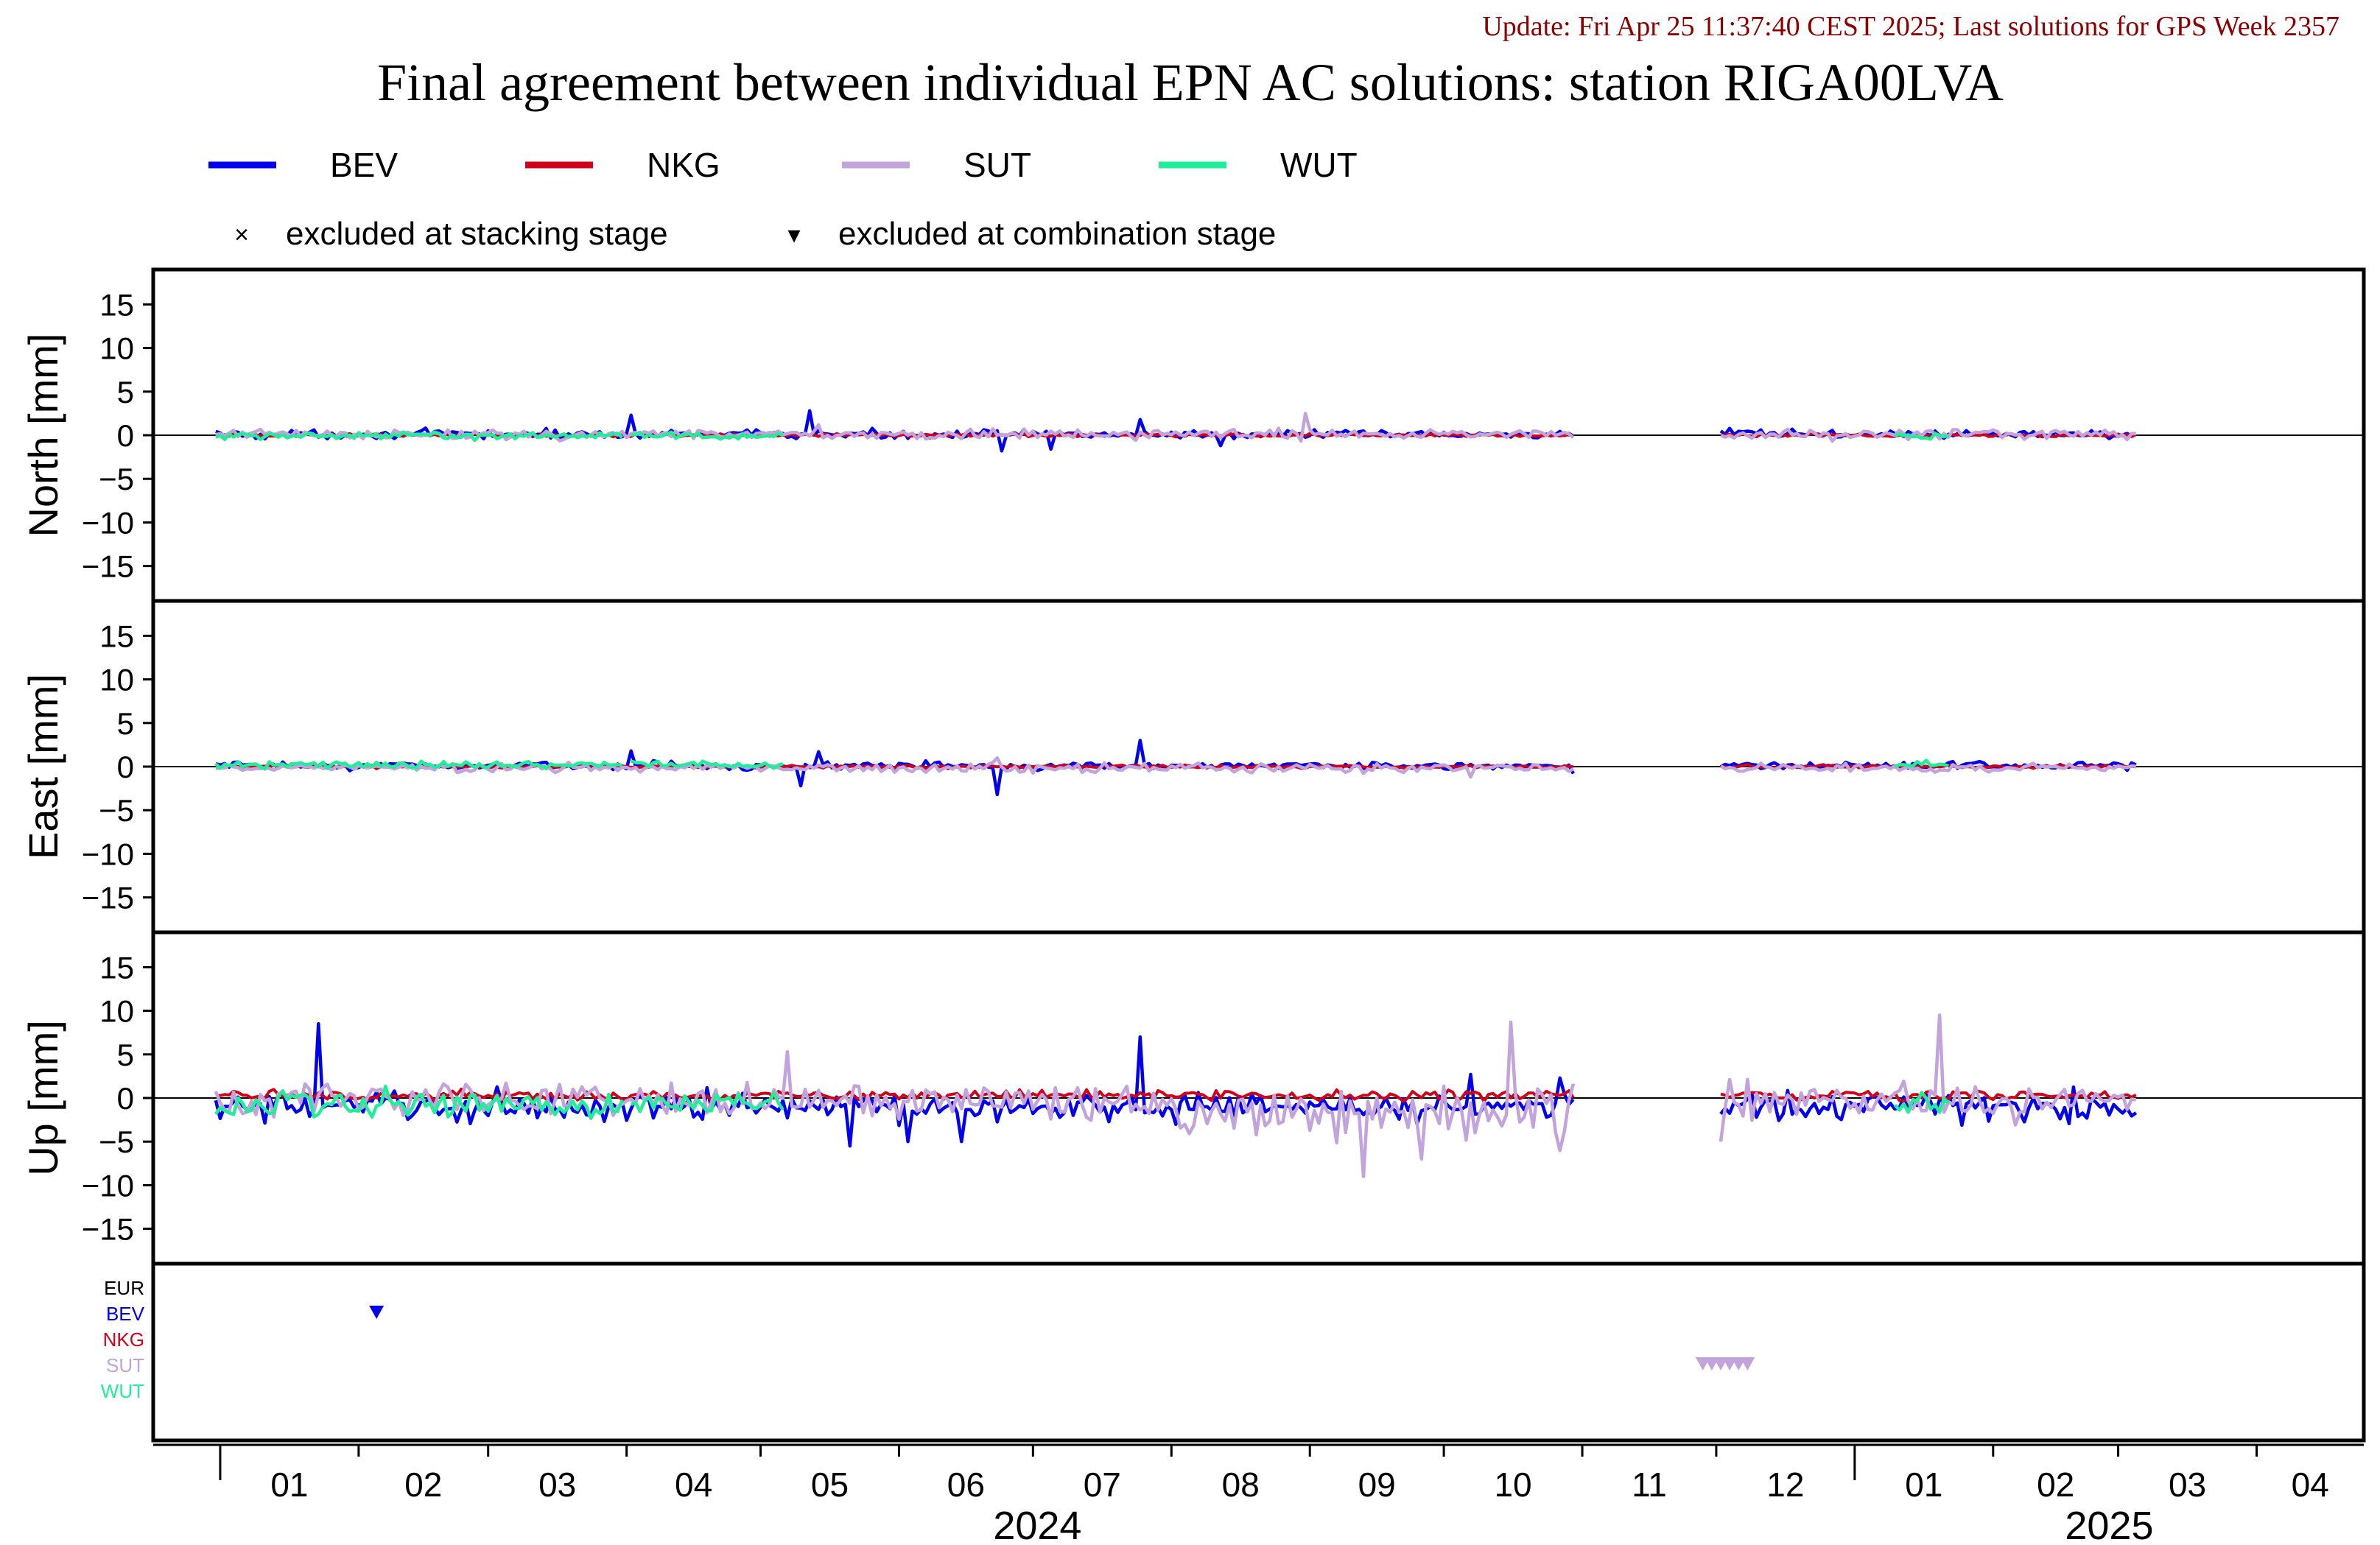  I want to click on legend-label-sut: SUT, so click(997, 165).